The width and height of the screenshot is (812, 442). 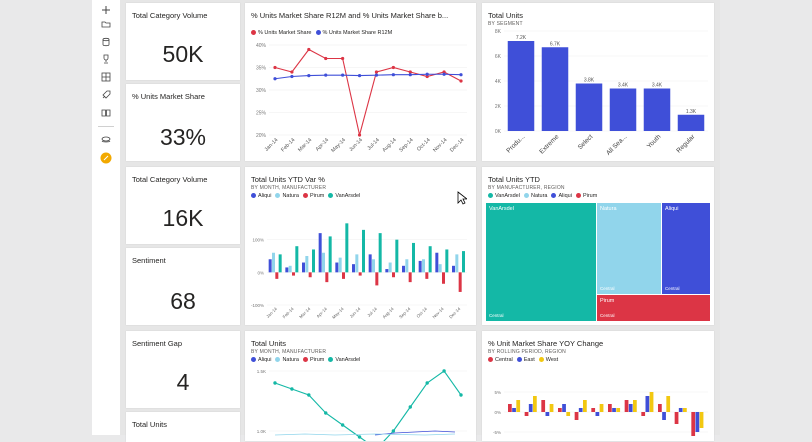 I want to click on cell-label: Aliqui, so click(x=672, y=209).